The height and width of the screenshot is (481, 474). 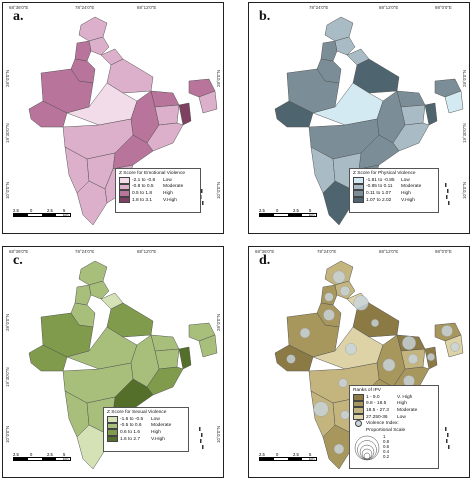 What do you see at coordinates (394, 187) in the screenshot?
I see `legend-row: -0.85 to 0.11 Moderate` at bounding box center [394, 187].